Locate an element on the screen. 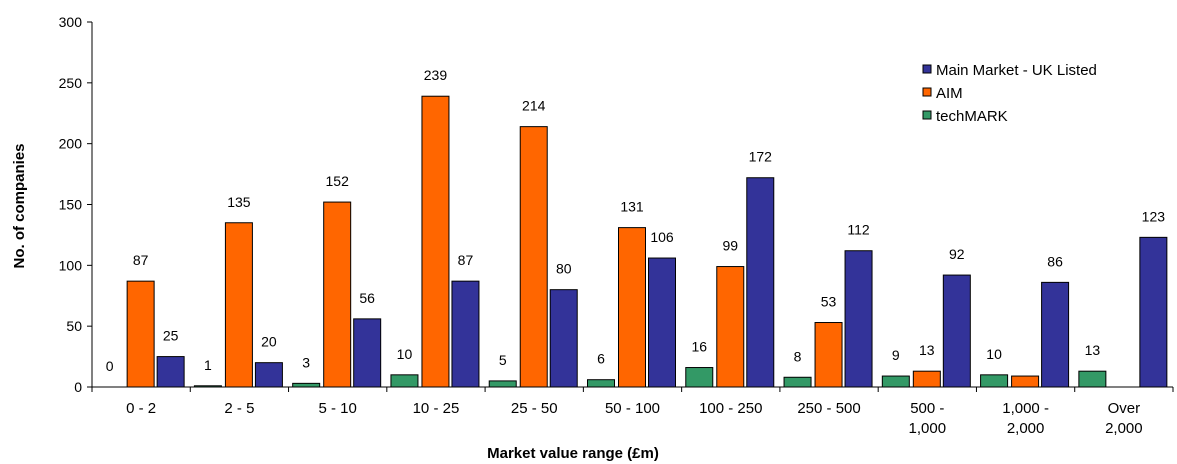 The image size is (1177, 464). data-label: 9 is located at coordinates (896, 355).